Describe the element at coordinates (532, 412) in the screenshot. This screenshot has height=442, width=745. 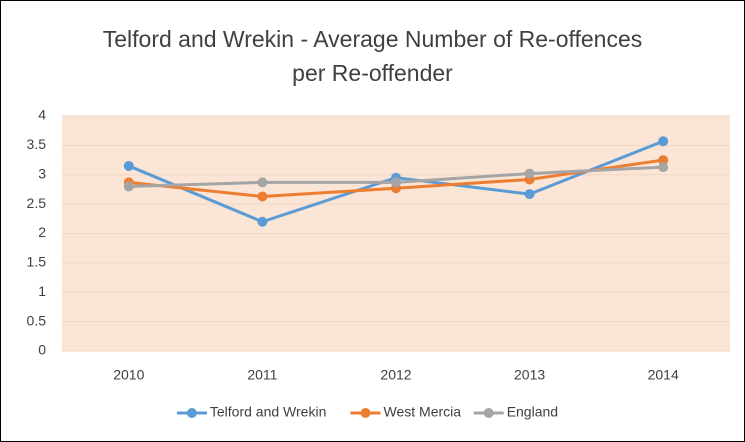
I see `legend-label: England` at that location.